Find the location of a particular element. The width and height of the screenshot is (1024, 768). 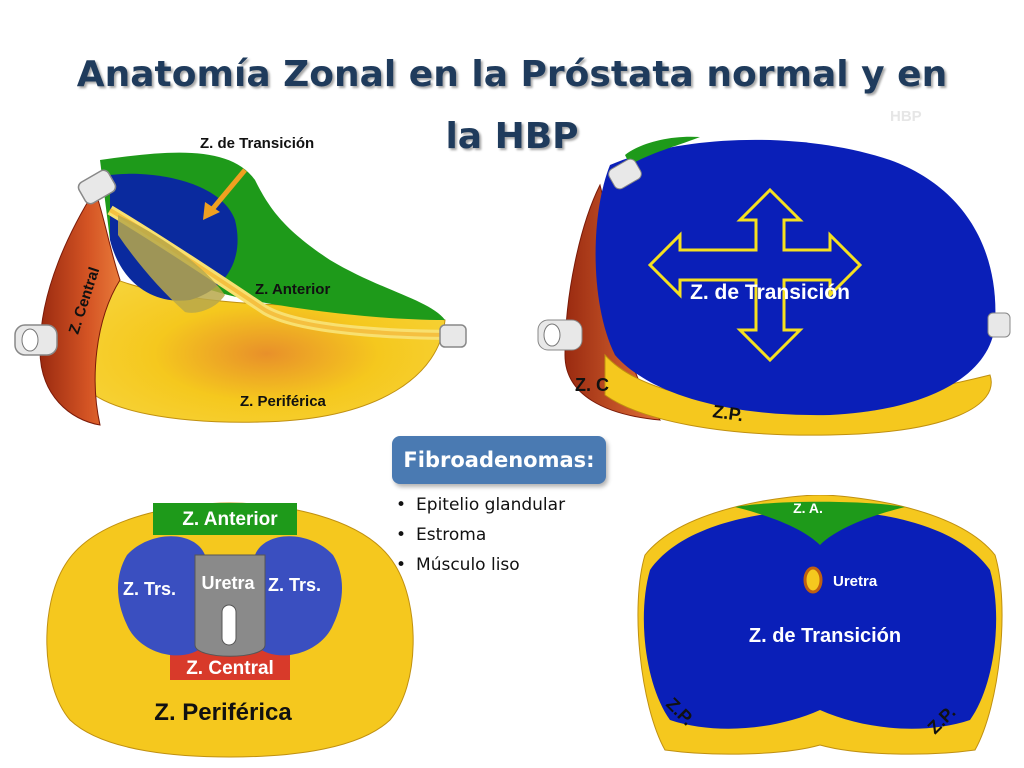

list-item: Estroma is located at coordinates (480, 535).